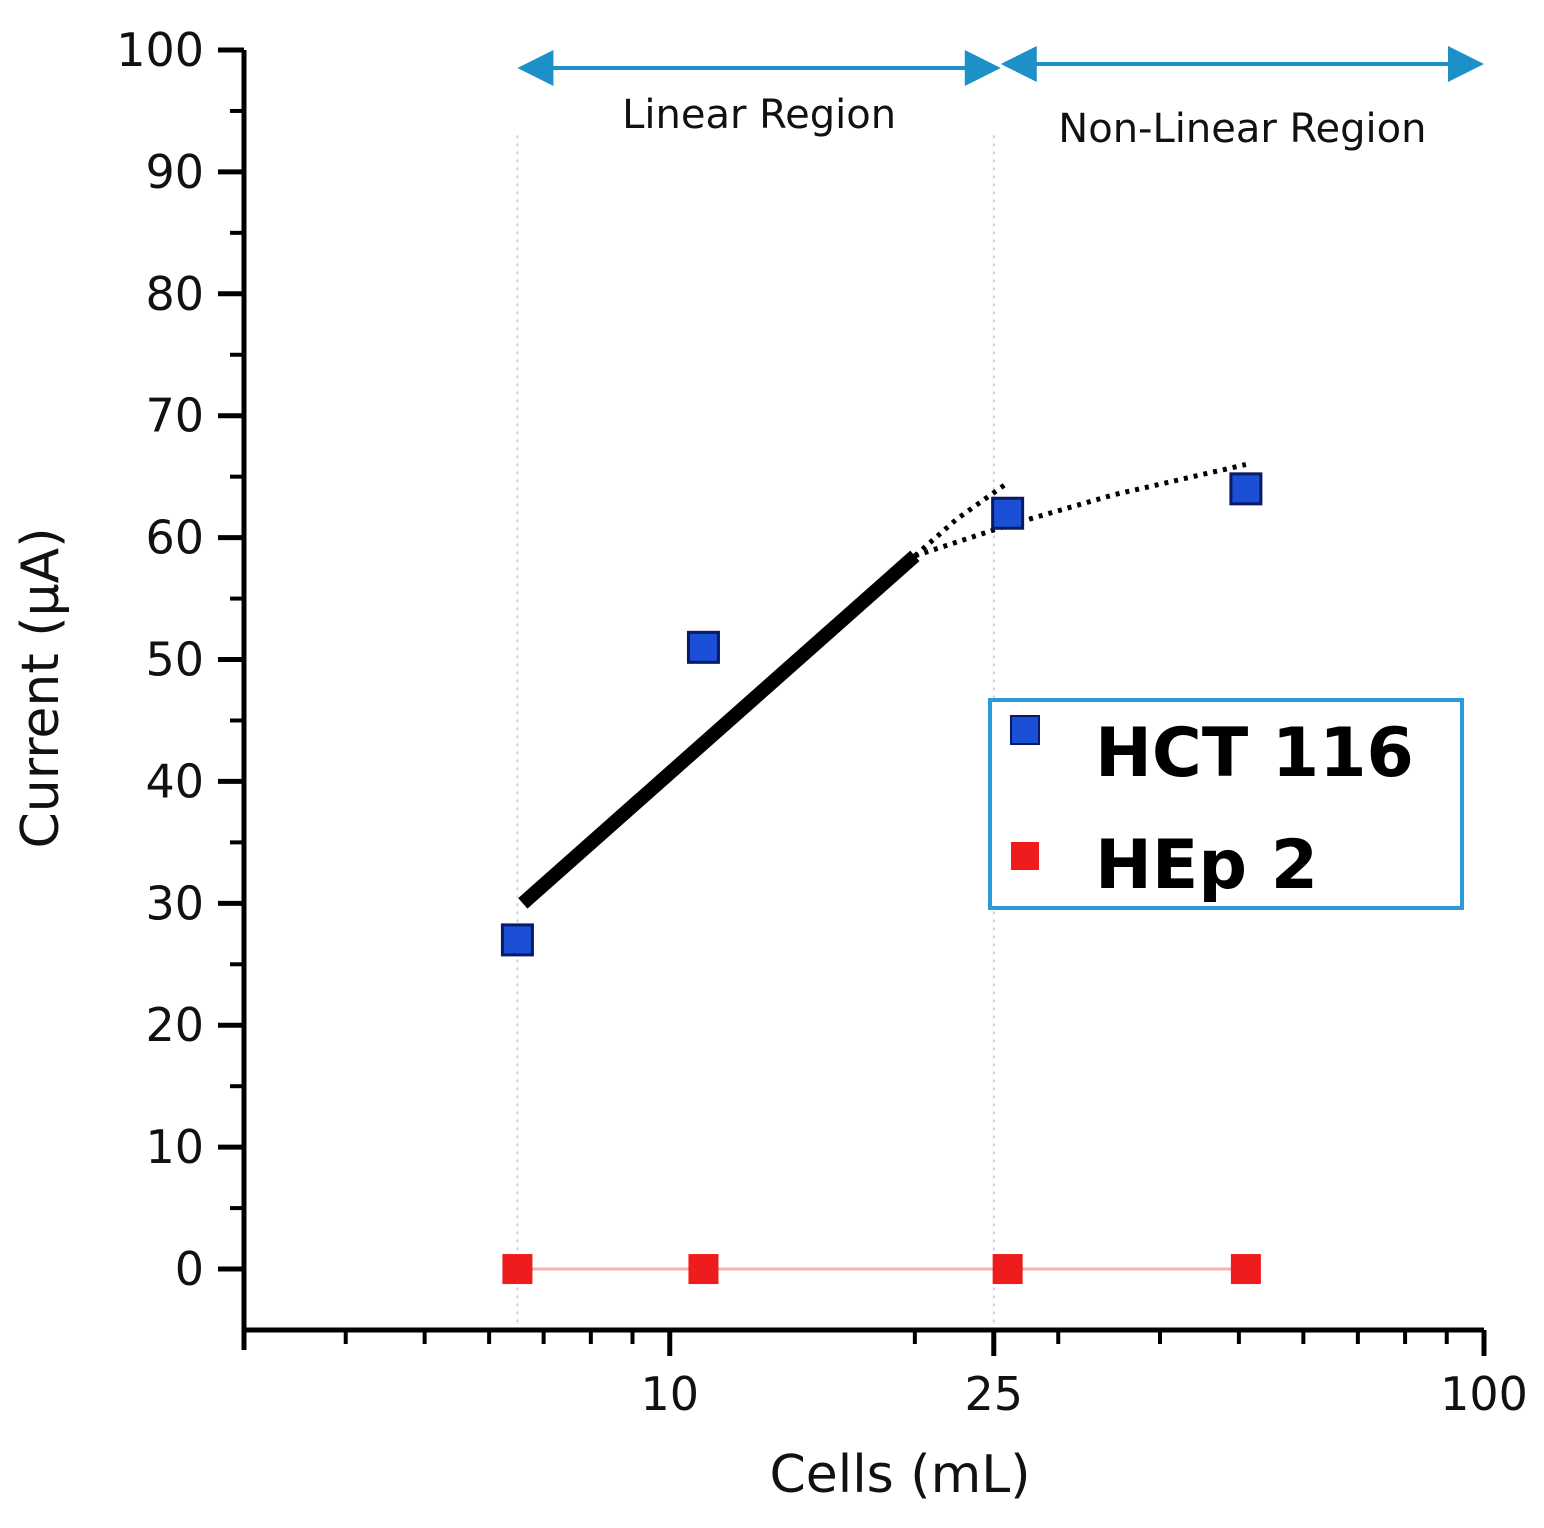 Image resolution: width=1544 pixels, height=1528 pixels. What do you see at coordinates (174, 416) in the screenshot?
I see `y-tick-label: 70` at bounding box center [174, 416].